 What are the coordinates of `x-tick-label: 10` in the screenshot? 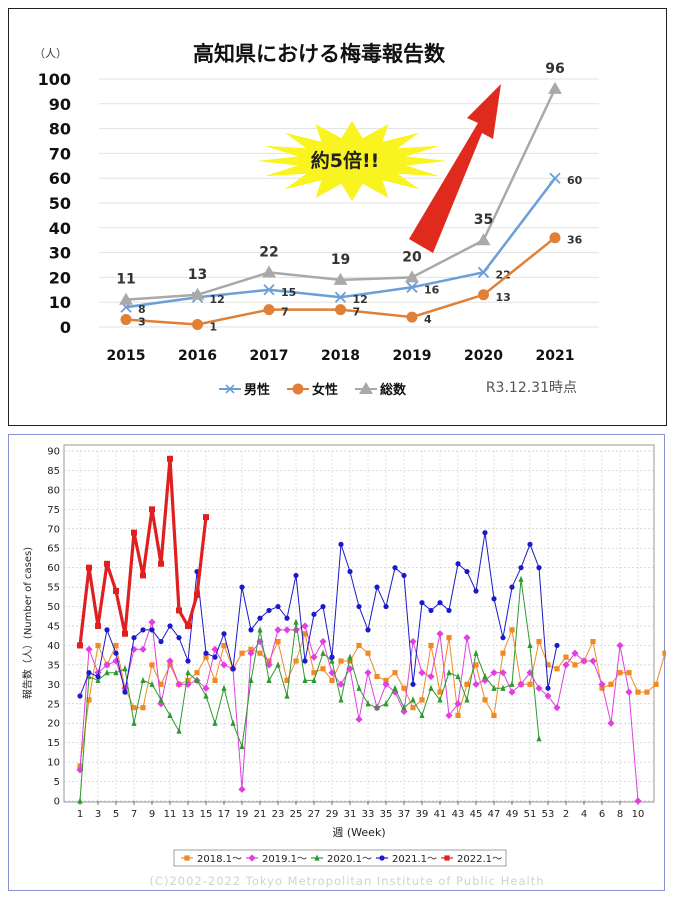 It's located at (638, 814).